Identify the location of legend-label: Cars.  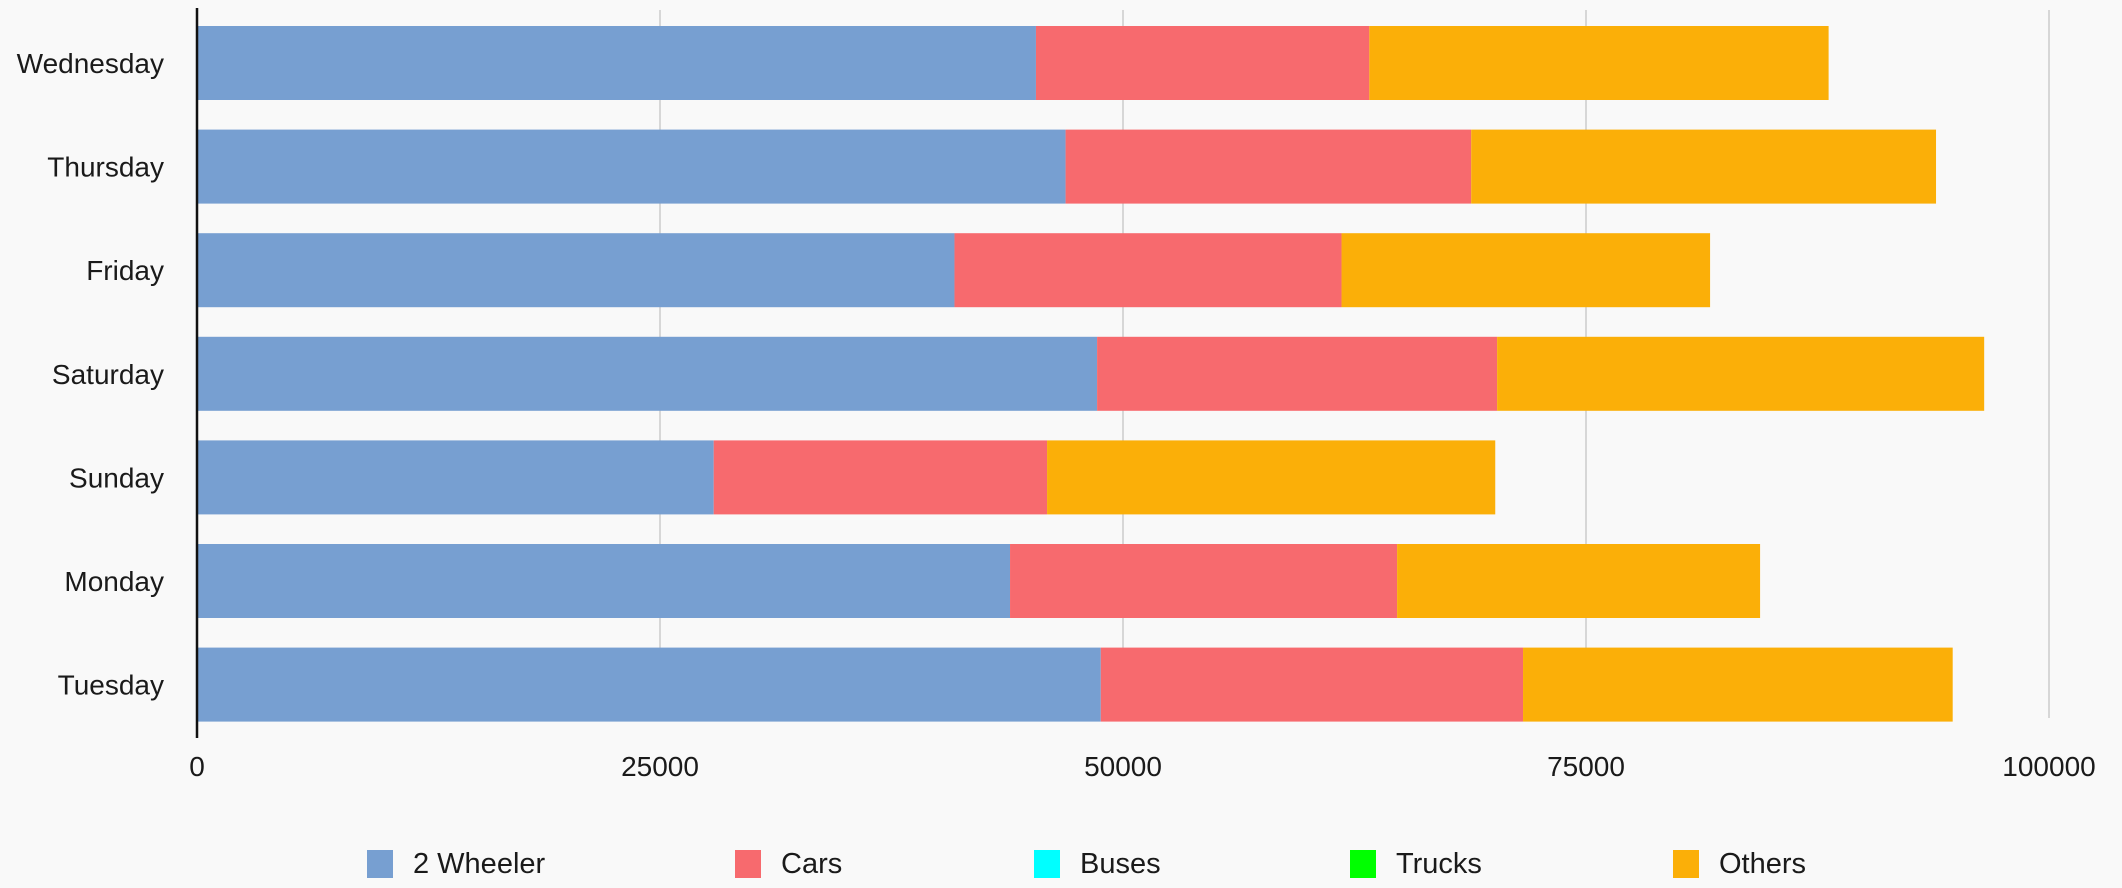
(812, 863).